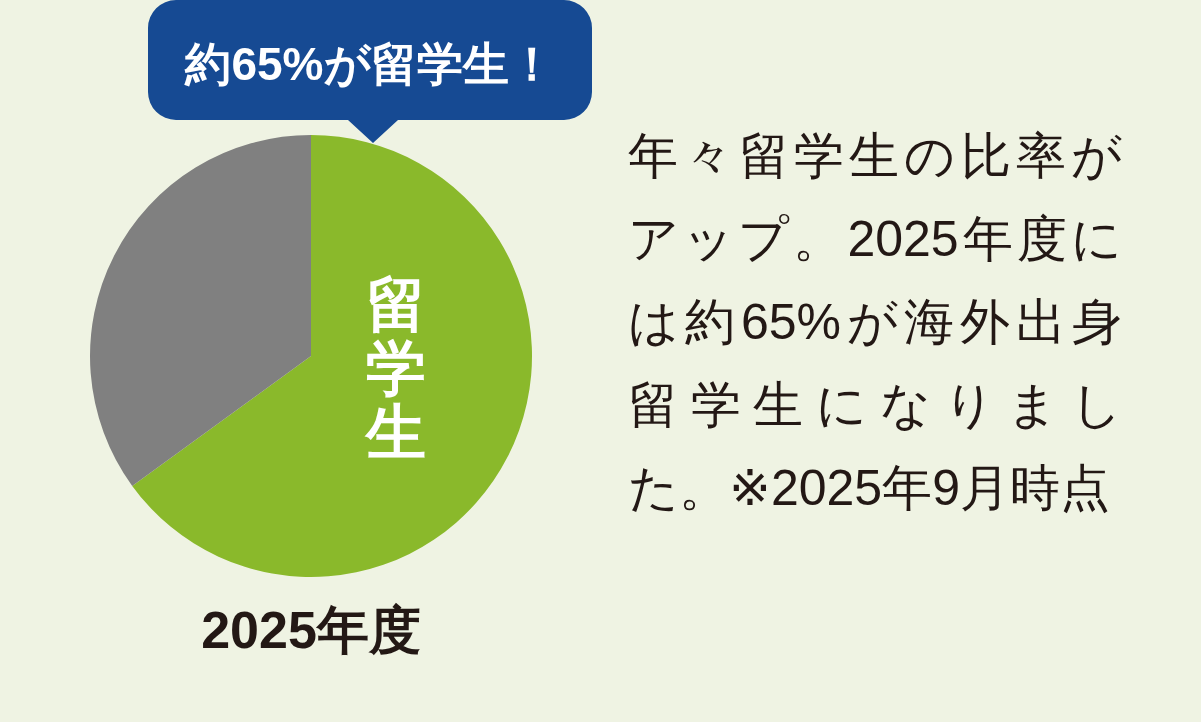  What do you see at coordinates (311, 630) in the screenshot?
I see `text: 2025年度` at bounding box center [311, 630].